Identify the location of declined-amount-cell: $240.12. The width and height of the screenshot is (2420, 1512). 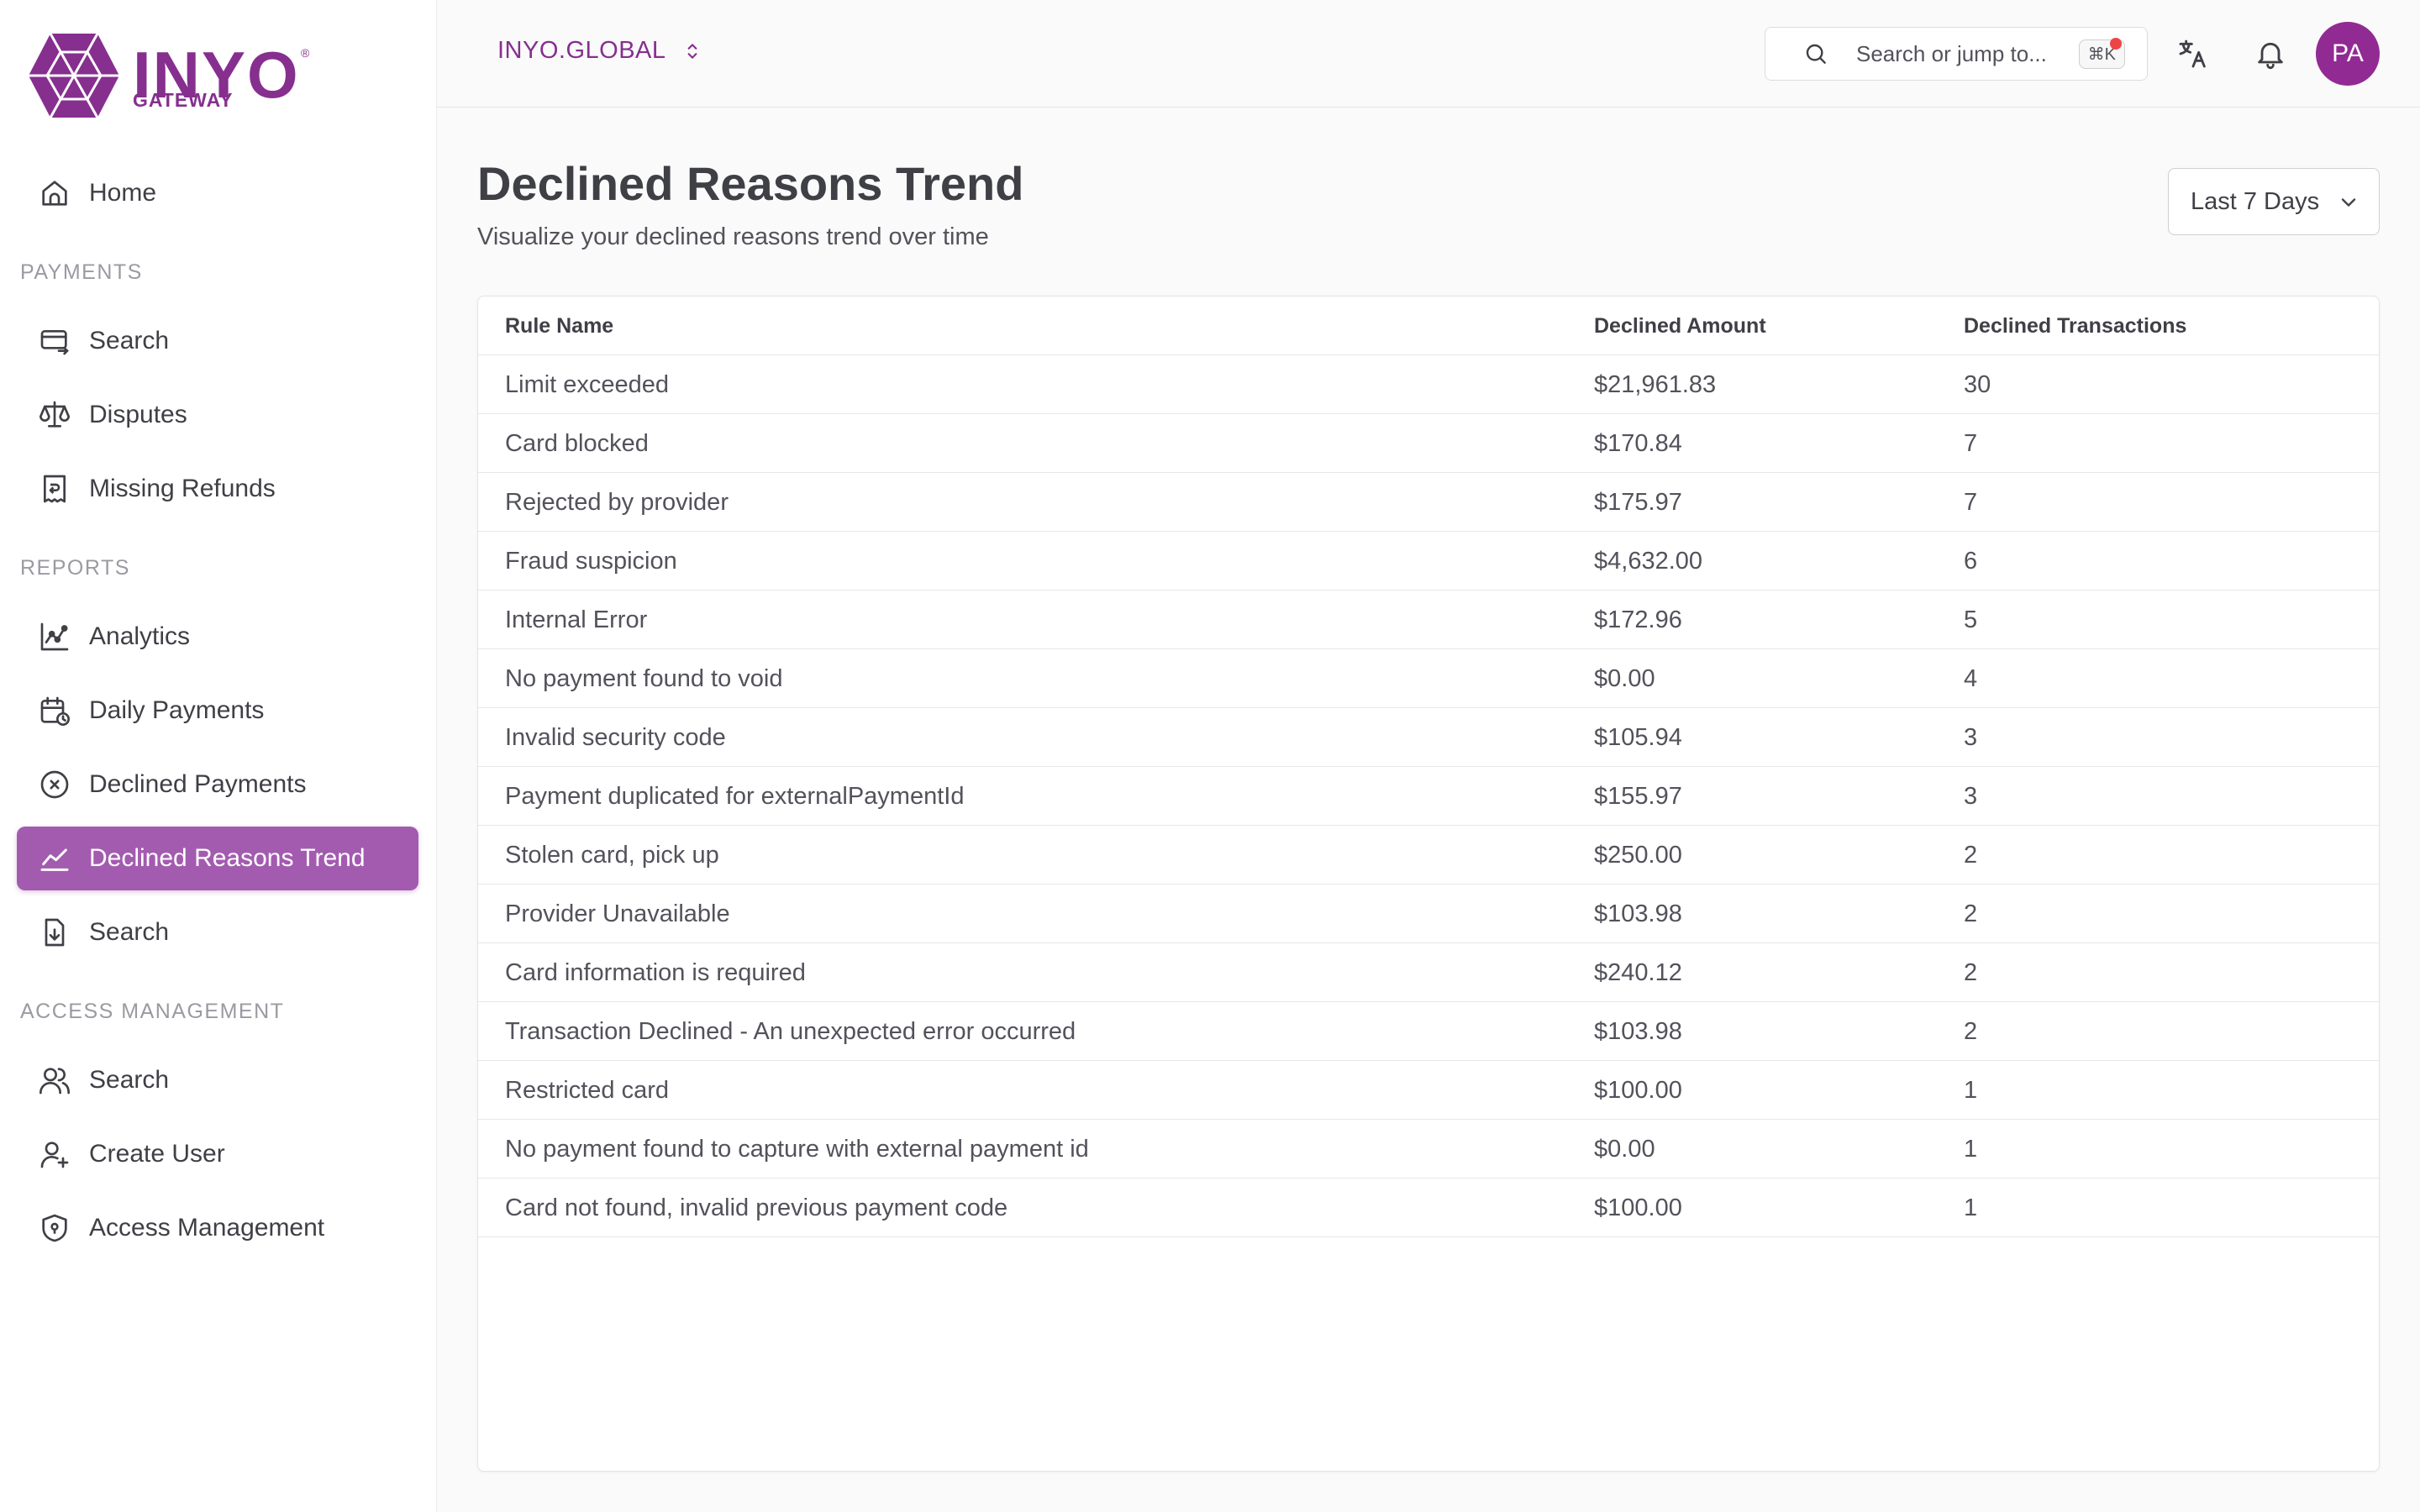
(1638, 972).